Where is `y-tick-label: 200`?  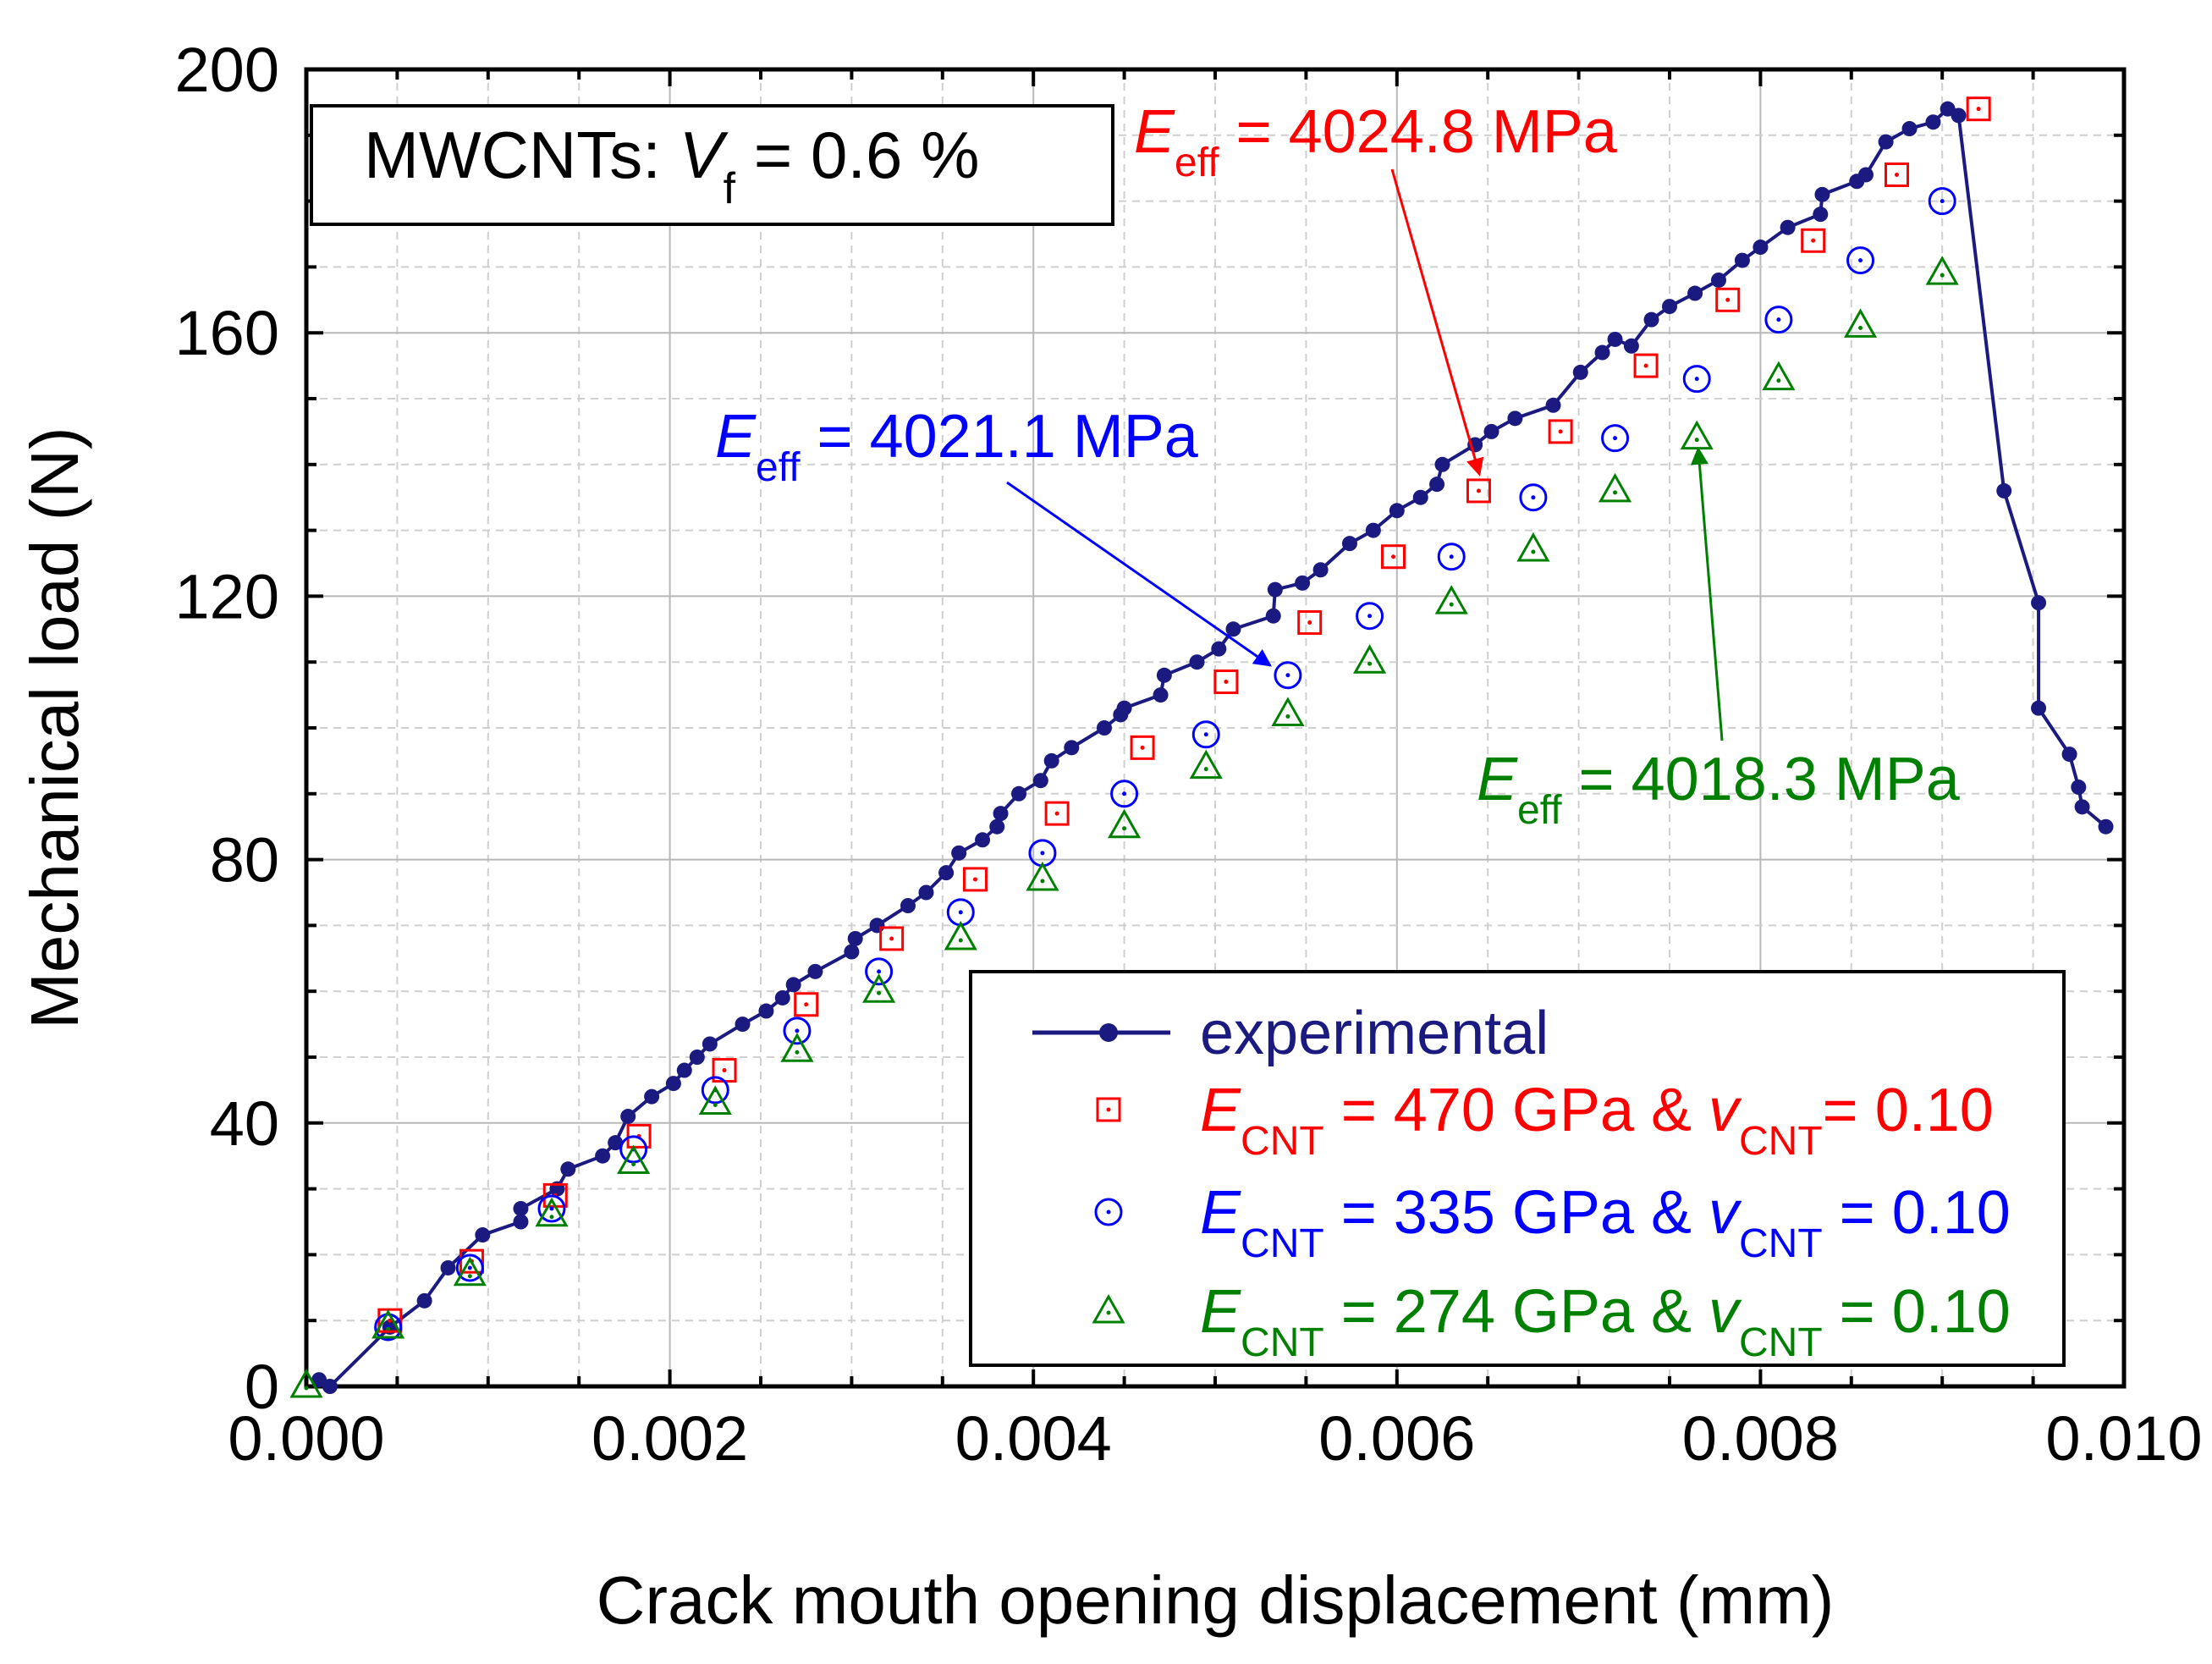
y-tick-label: 200 is located at coordinates (227, 70).